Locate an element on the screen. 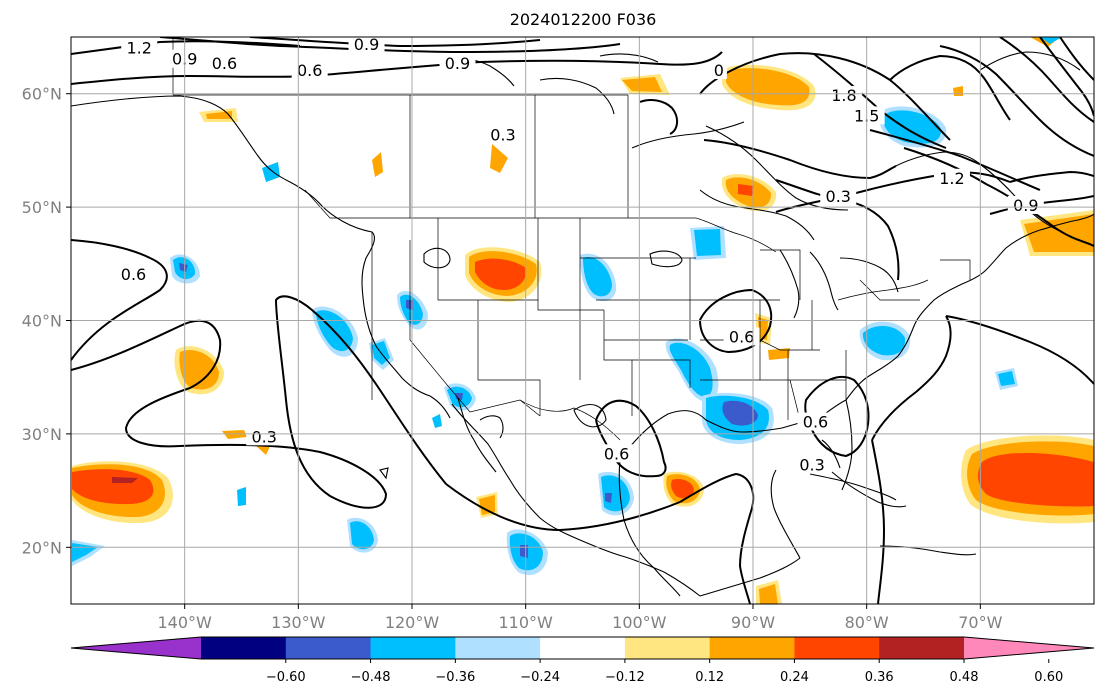 The image size is (1105, 698). longitude-tick-label: 70°W is located at coordinates (980, 622).